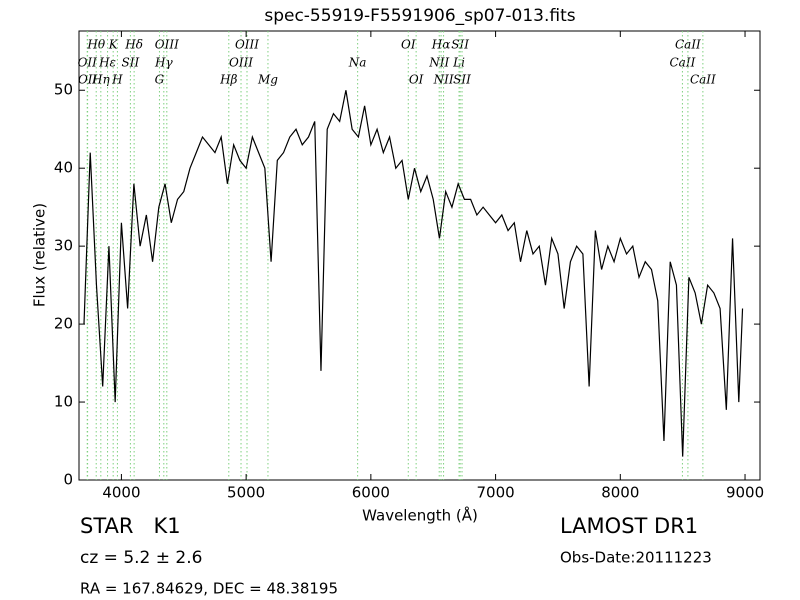  I want to click on chart-title: spec-55919-F5591906_sp07-013.fits, so click(419, 16).